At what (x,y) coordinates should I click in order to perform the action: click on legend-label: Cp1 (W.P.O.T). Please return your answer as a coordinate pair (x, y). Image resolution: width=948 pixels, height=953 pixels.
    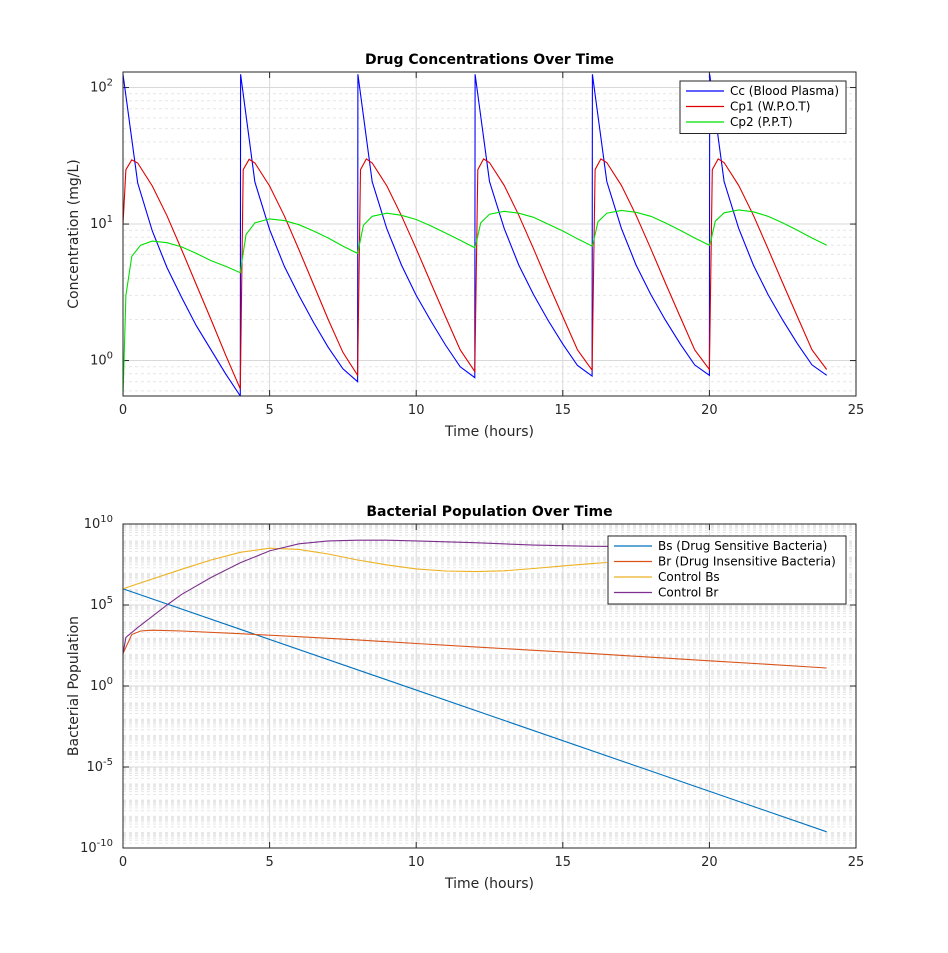
    Looking at the image, I should click on (770, 107).